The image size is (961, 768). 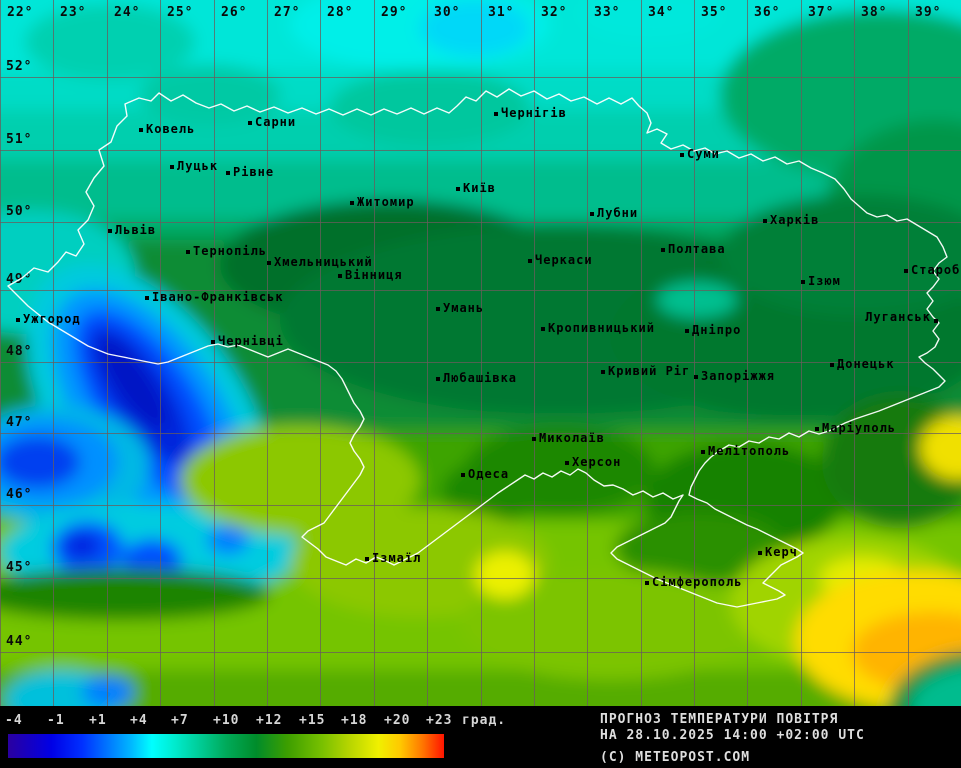 What do you see at coordinates (226, 251) in the screenshot?
I see `city-marker: Тернопіль` at bounding box center [226, 251].